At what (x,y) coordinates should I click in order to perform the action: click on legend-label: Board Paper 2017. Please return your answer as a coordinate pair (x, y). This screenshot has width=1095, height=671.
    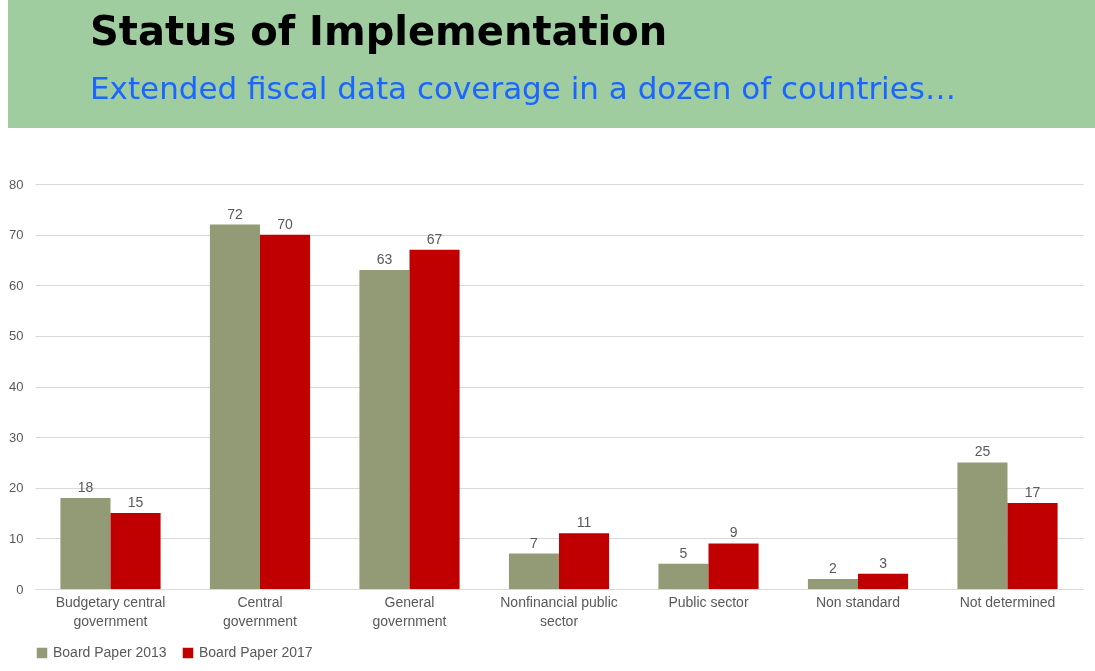
    Looking at the image, I should click on (256, 652).